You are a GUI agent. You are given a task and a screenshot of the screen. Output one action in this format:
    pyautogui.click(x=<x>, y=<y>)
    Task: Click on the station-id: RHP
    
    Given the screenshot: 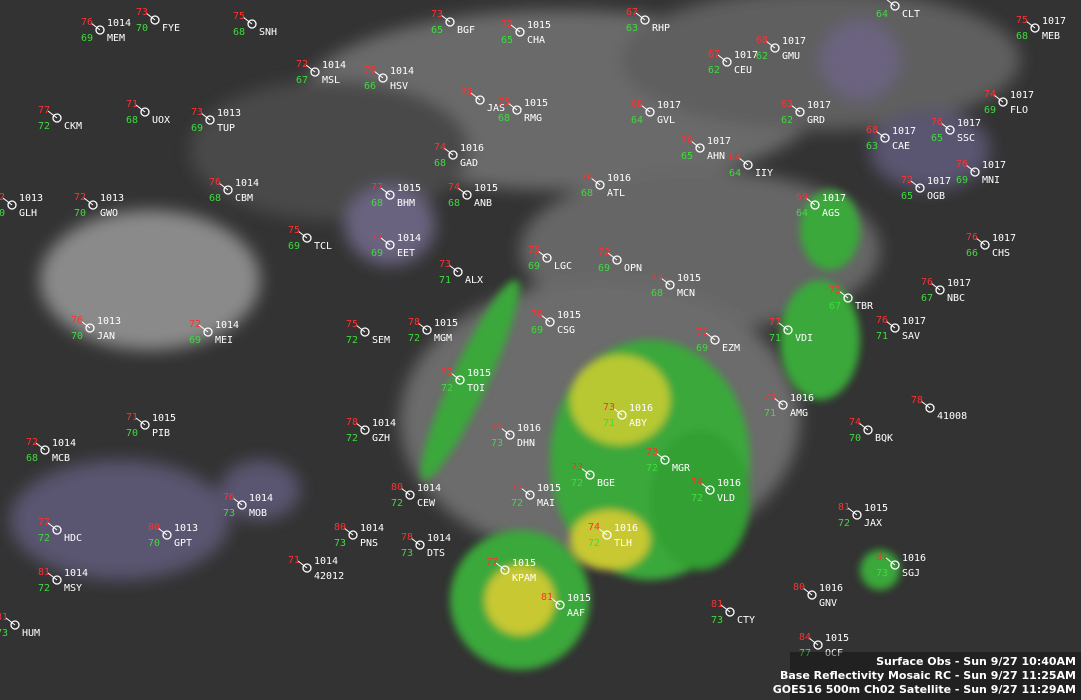 What is the action you would take?
    pyautogui.click(x=661, y=28)
    